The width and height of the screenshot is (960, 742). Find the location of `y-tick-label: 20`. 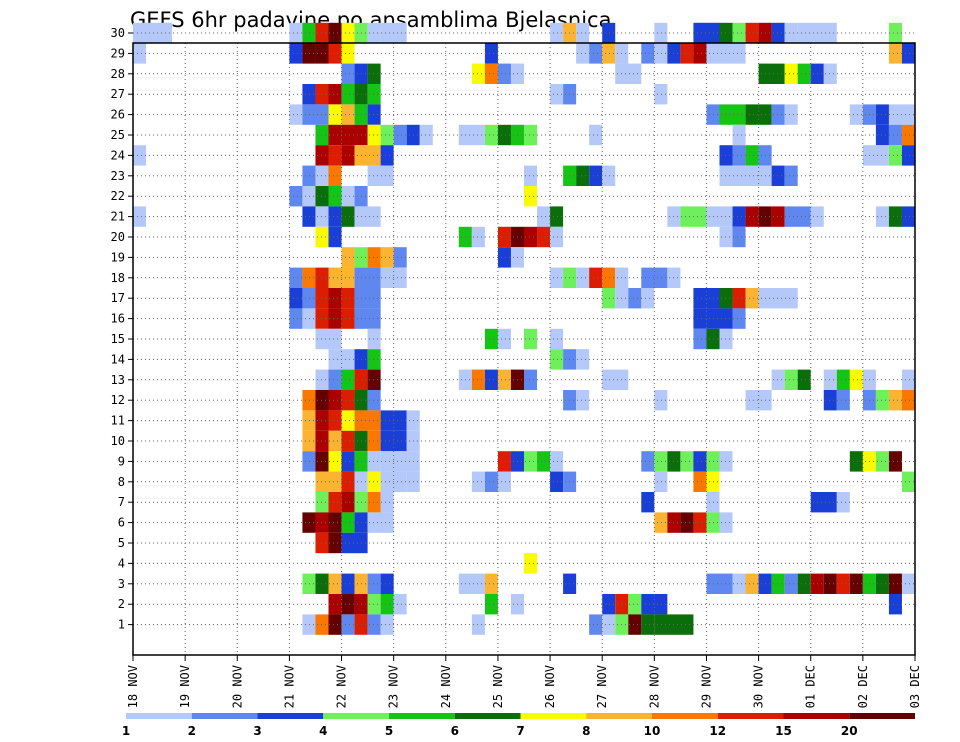

y-tick-label: 20 is located at coordinates (118, 237).